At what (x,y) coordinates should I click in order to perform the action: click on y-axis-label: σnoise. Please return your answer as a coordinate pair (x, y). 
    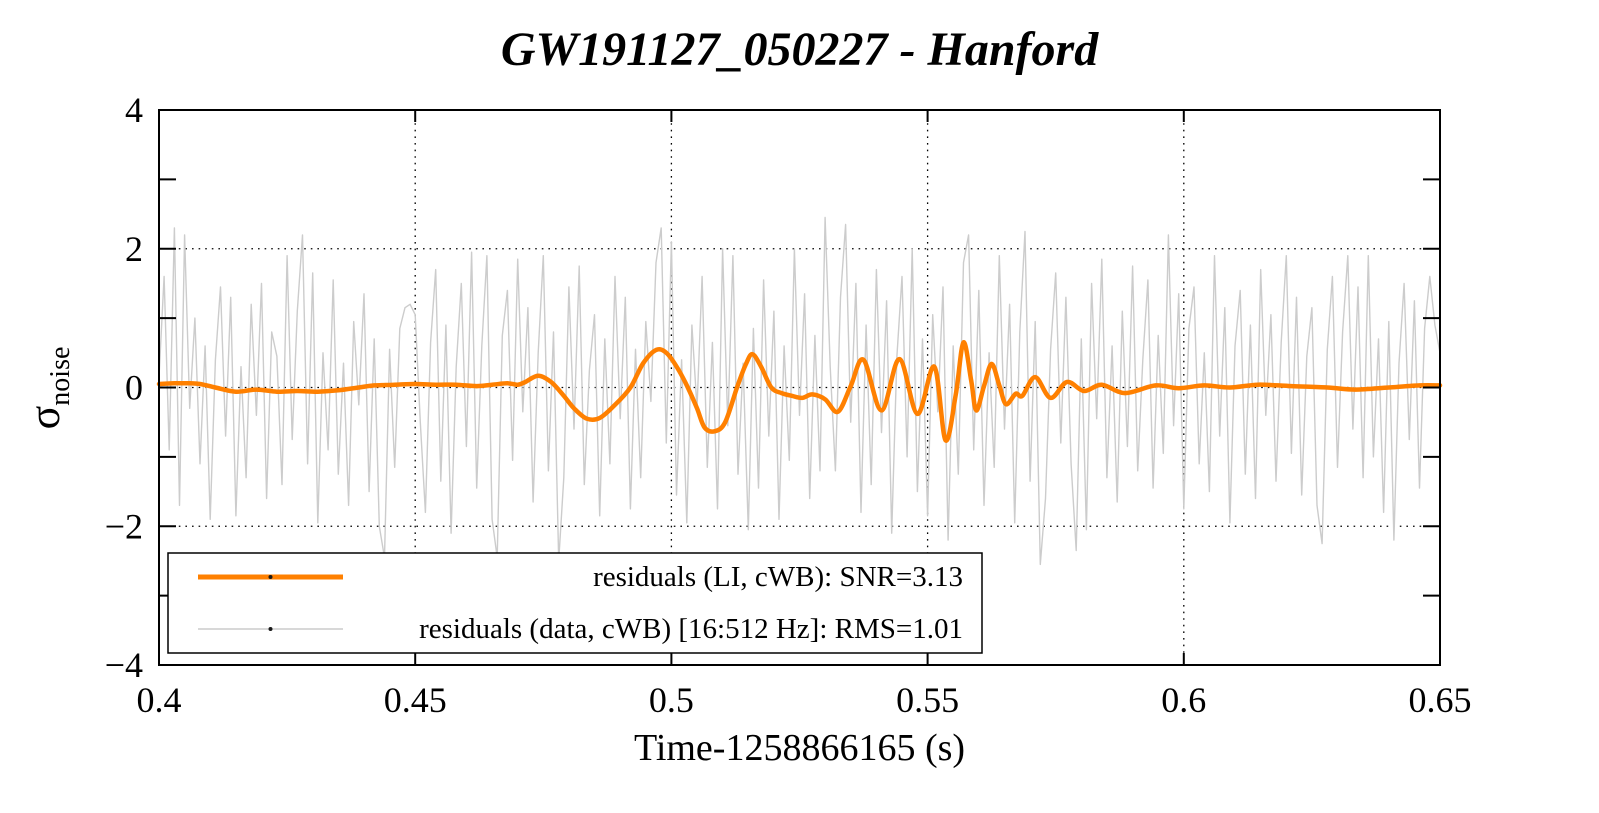
    Looking at the image, I should click on (45, 388).